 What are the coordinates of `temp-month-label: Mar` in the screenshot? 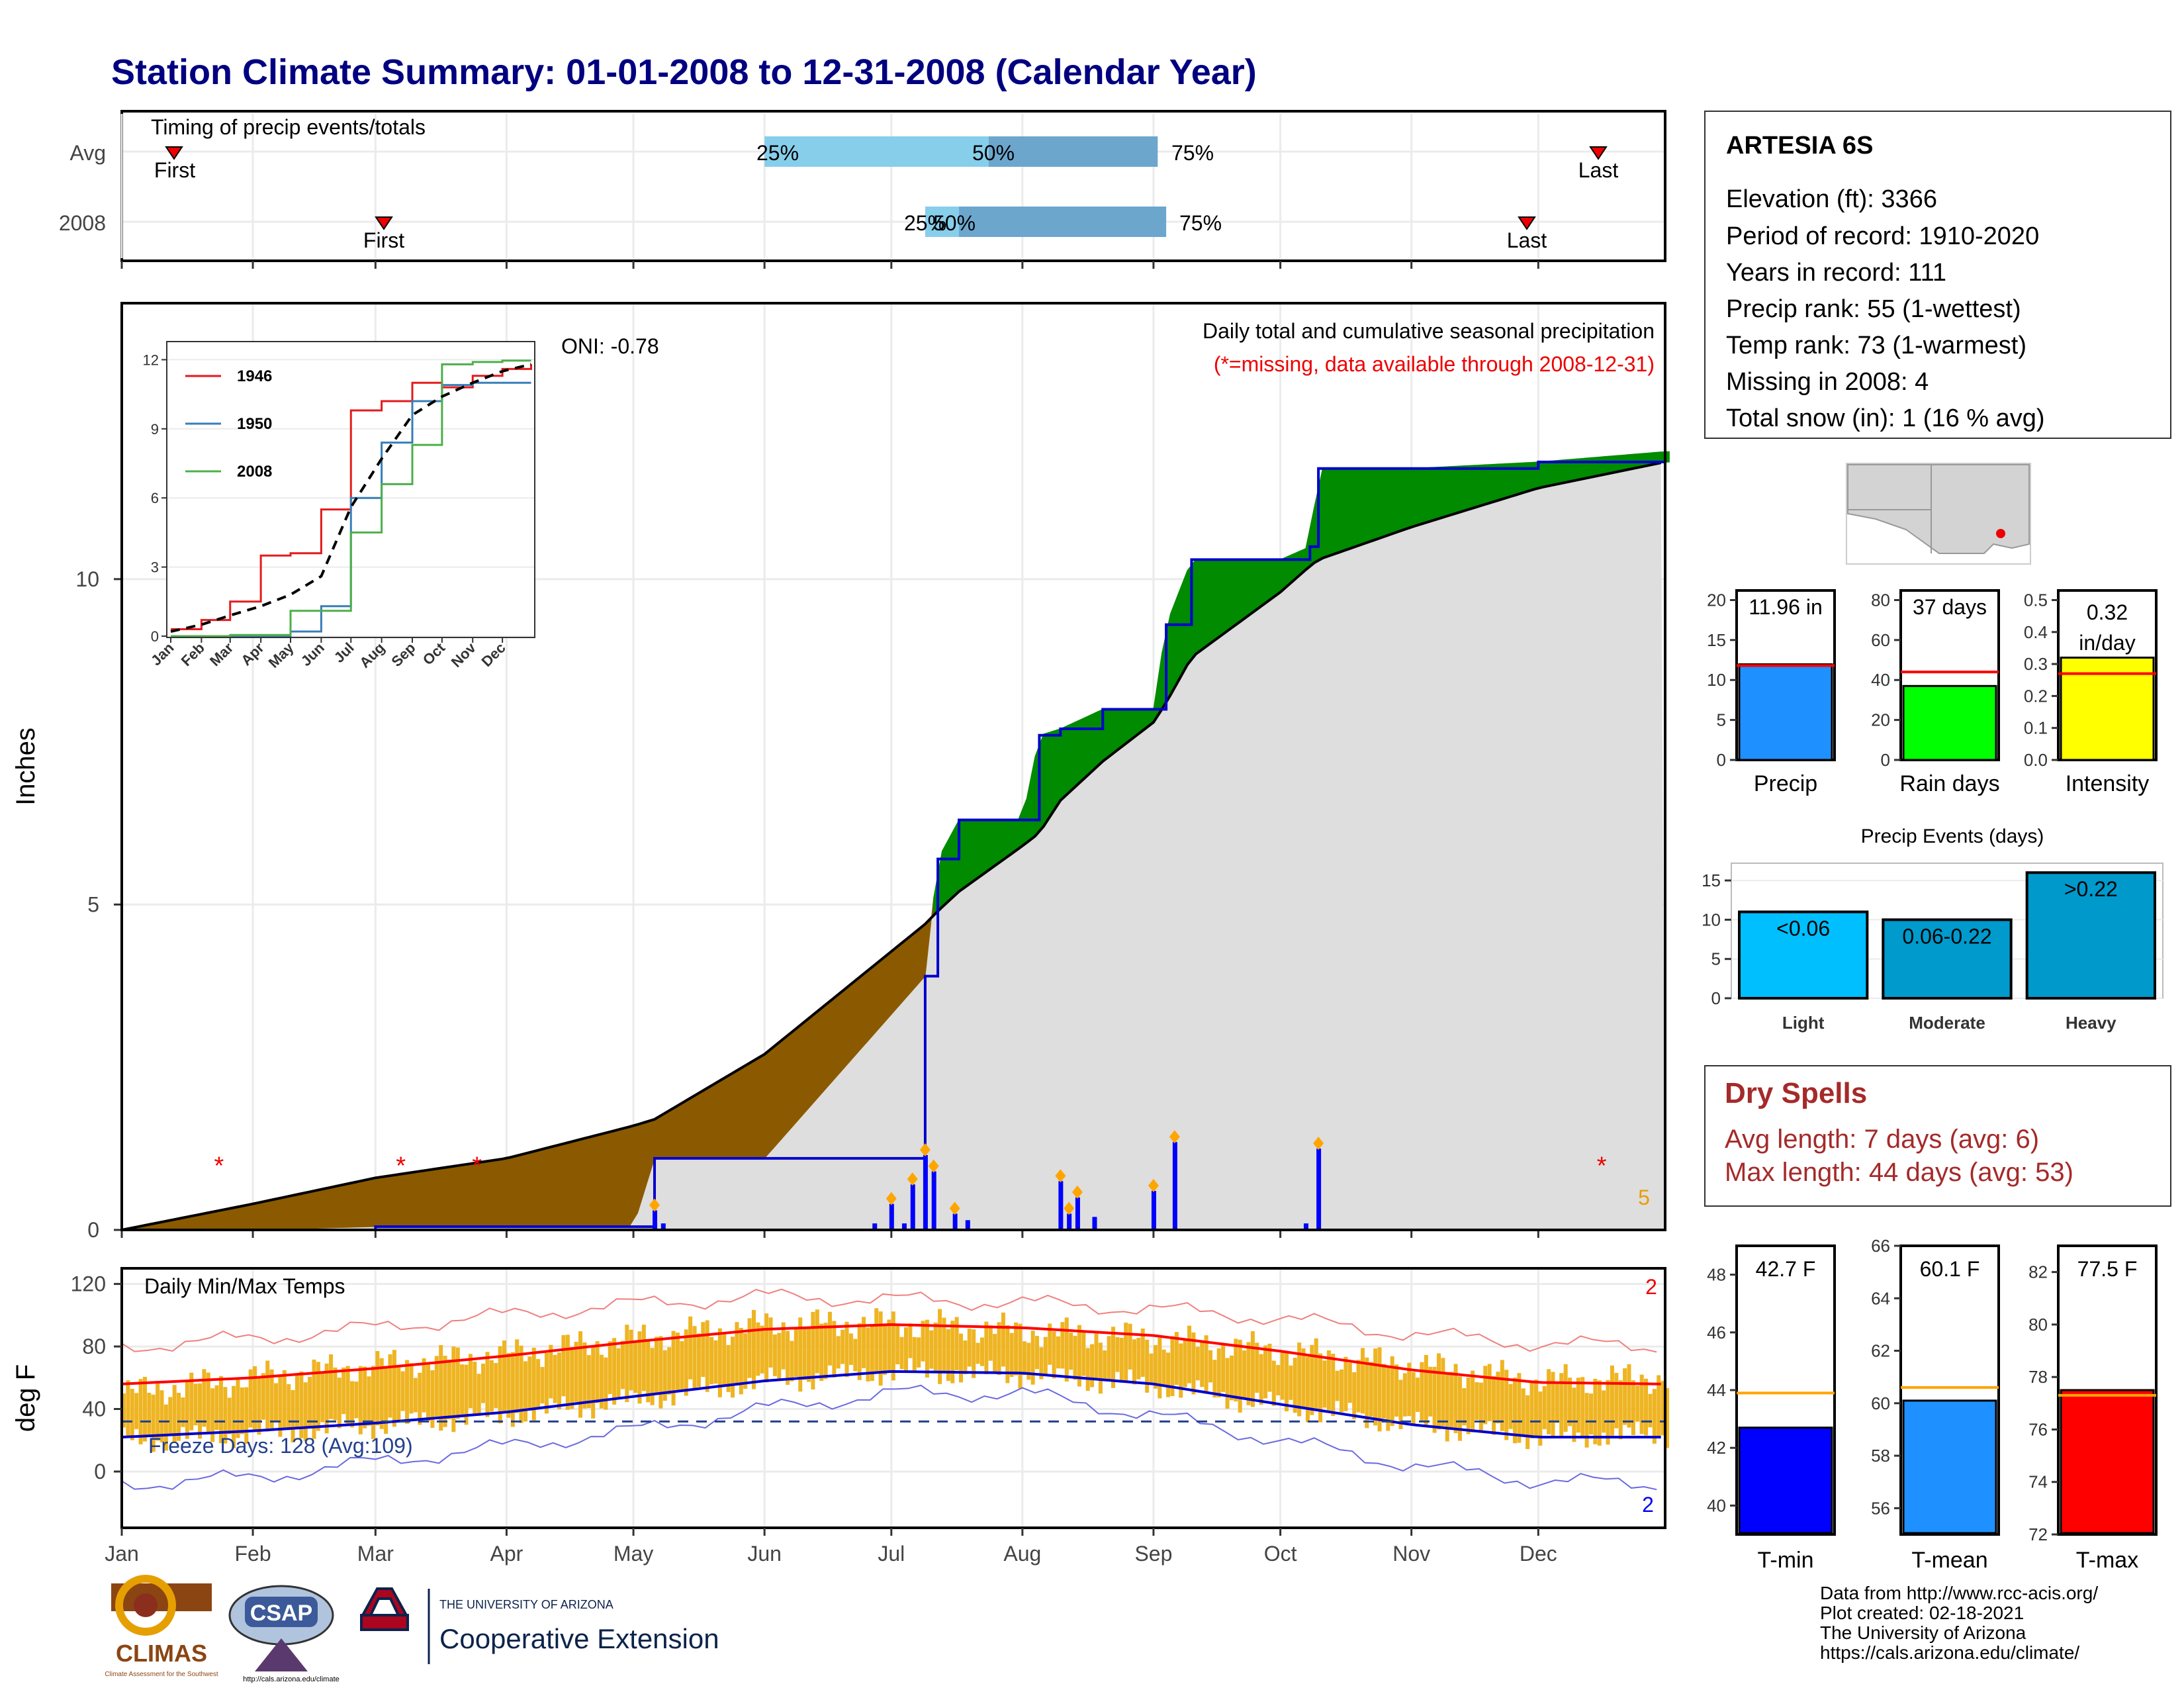 It's located at (375, 1554).